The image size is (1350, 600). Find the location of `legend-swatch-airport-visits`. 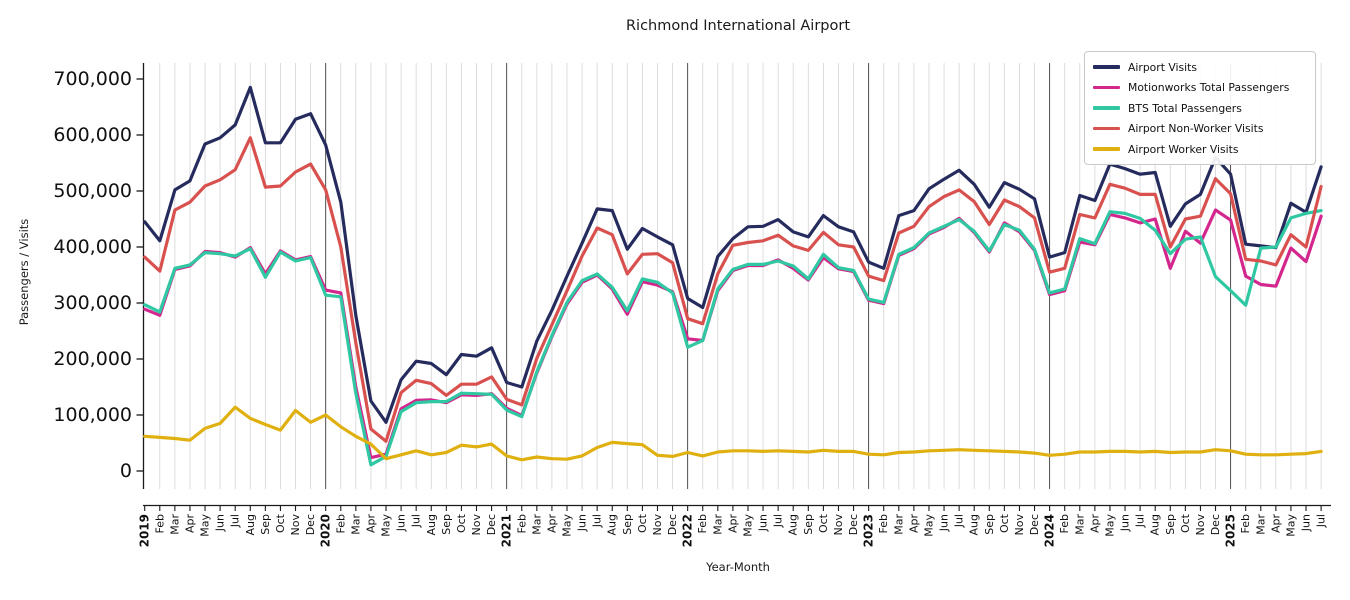

legend-swatch-airport-visits is located at coordinates (1106, 67).